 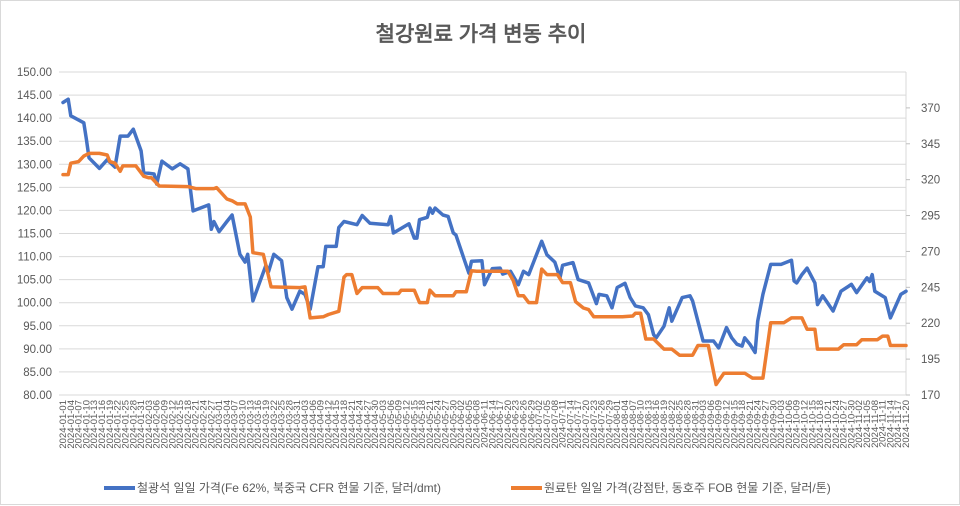 What do you see at coordinates (344, 424) in the screenshot?
I see `x-tick-label: 2024-04-18` at bounding box center [344, 424].